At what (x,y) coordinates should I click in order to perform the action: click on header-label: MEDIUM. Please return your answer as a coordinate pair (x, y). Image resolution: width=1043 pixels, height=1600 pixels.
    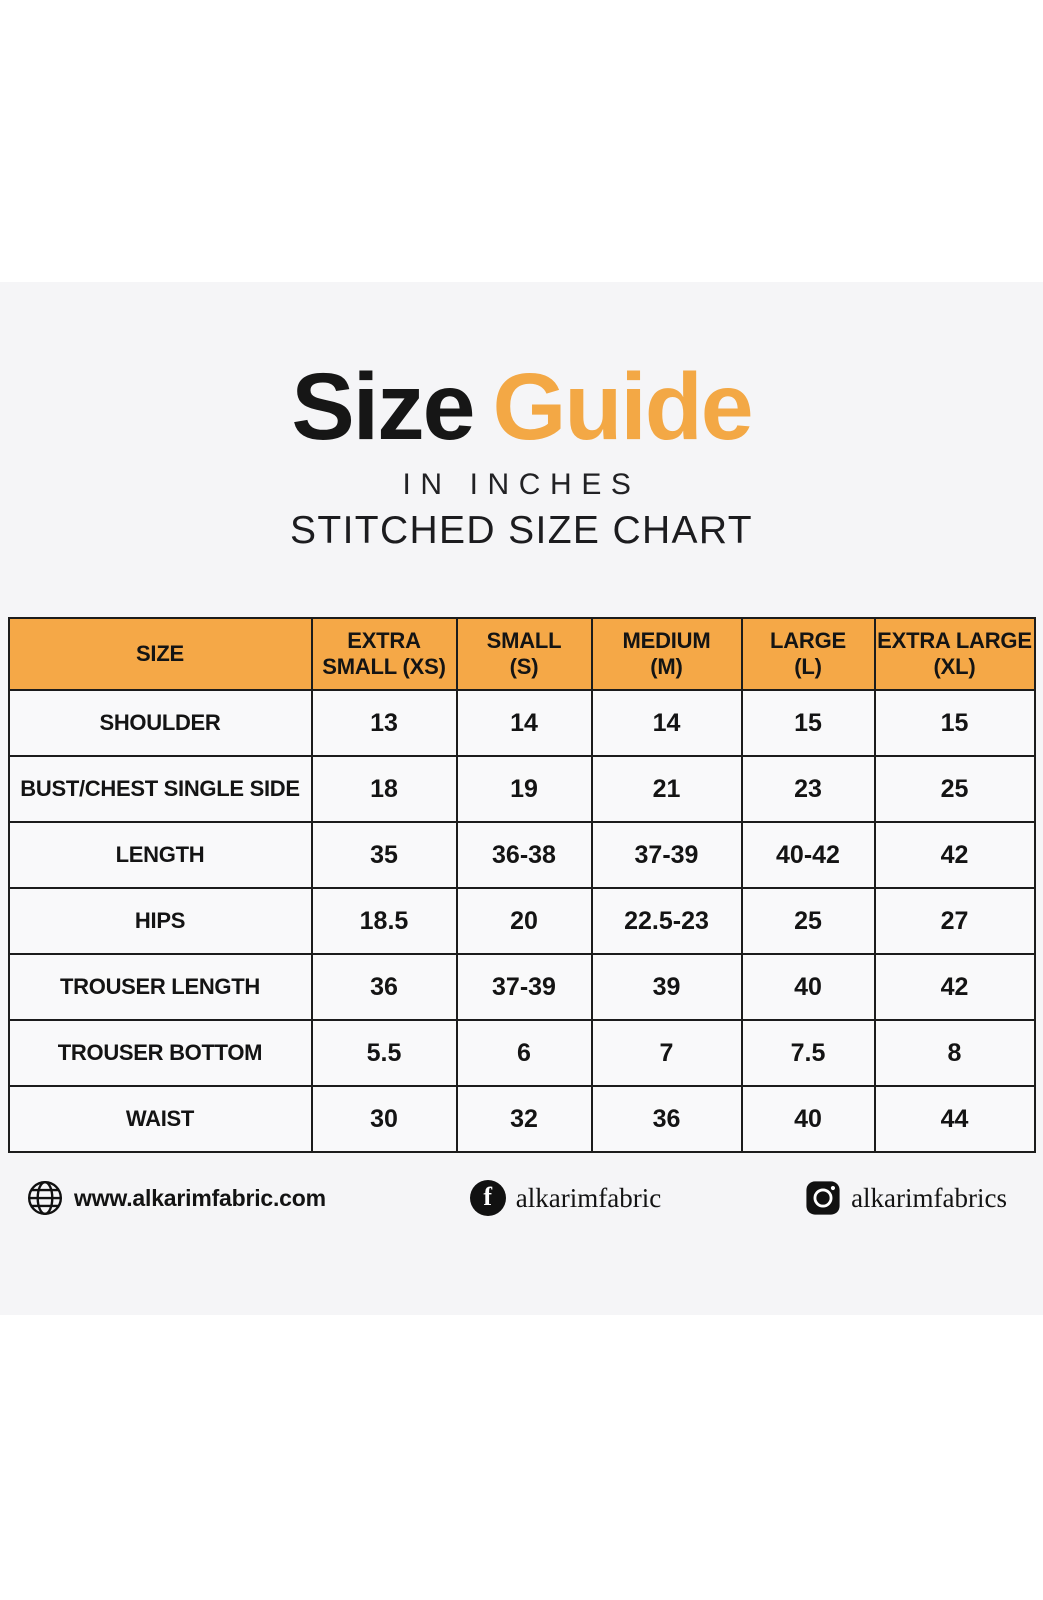
    Looking at the image, I should click on (666, 640).